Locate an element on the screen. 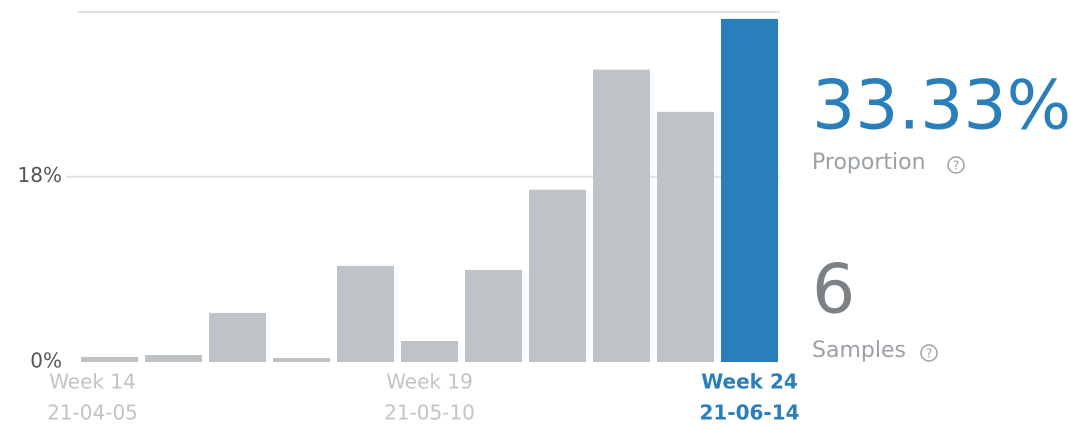 This screenshot has height=427, width=1071. y-tick-label: 0% is located at coordinates (46, 361).